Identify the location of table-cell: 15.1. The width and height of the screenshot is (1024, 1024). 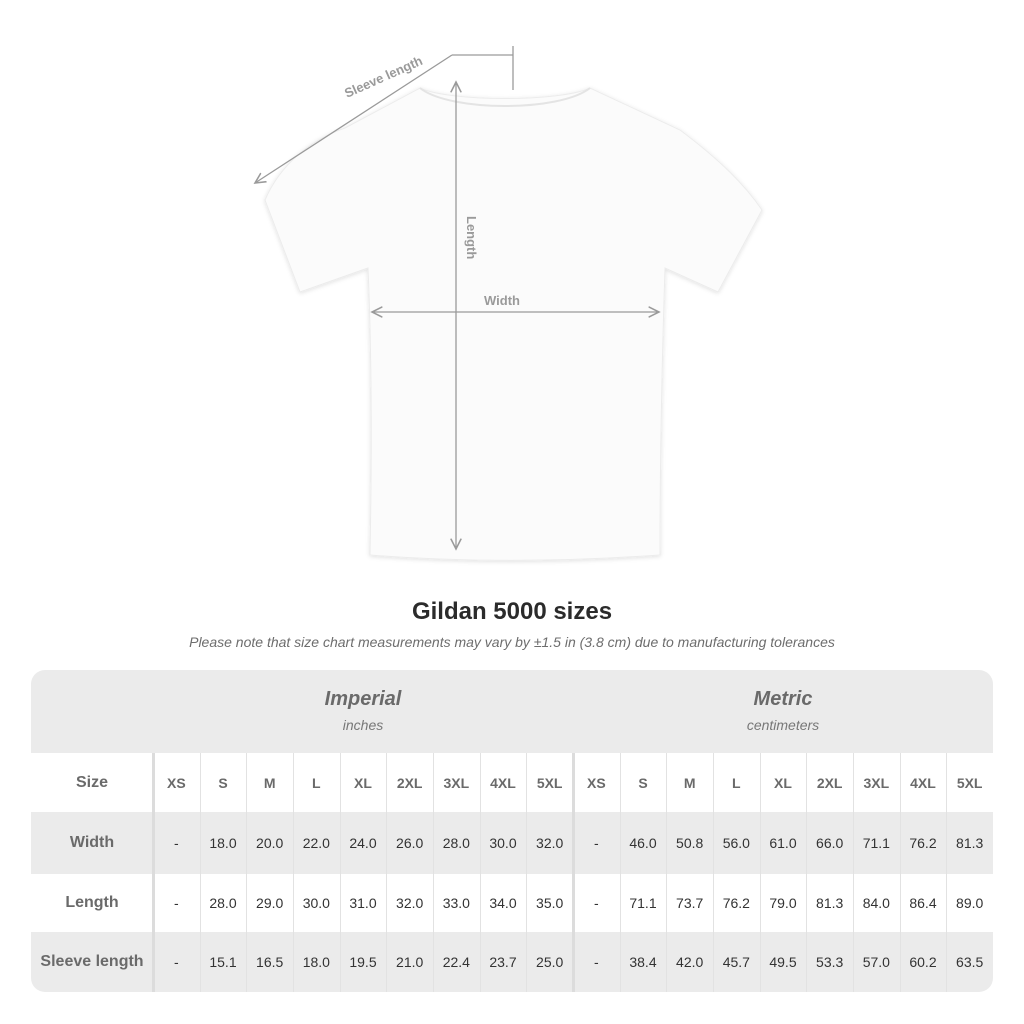
(223, 962).